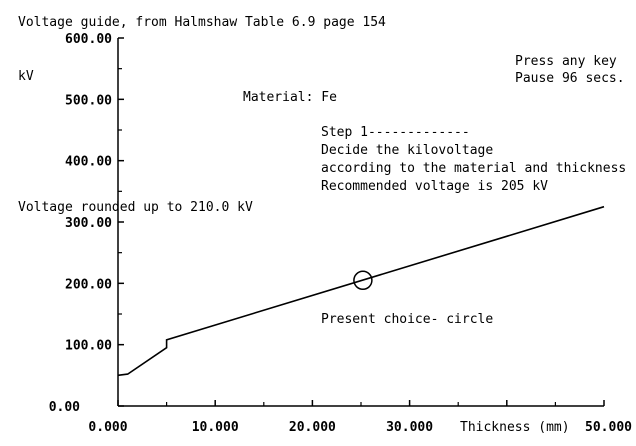 The image size is (636, 446). Describe the element at coordinates (64, 407) in the screenshot. I see `y-tick-label: 0.00` at that location.